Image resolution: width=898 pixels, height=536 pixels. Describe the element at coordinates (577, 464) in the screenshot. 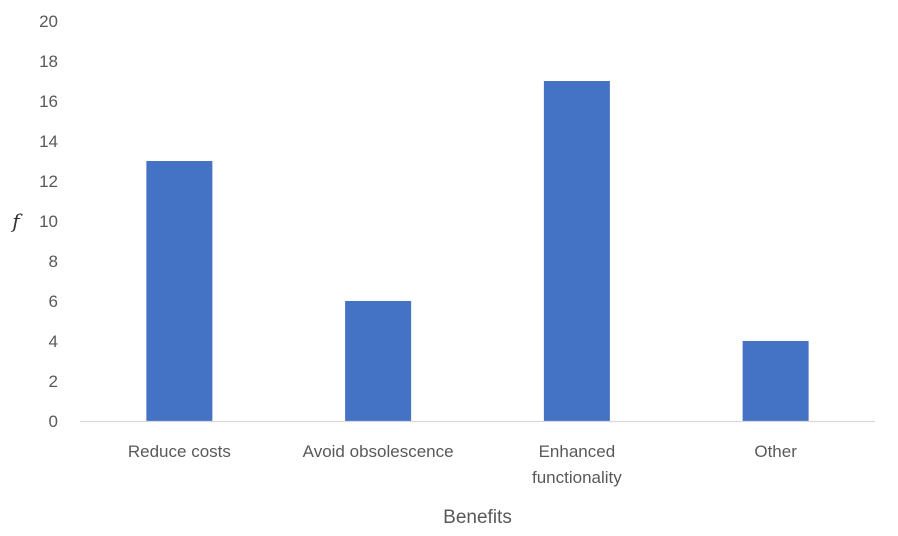

I see `x-category-label: Enhanced functionality` at that location.